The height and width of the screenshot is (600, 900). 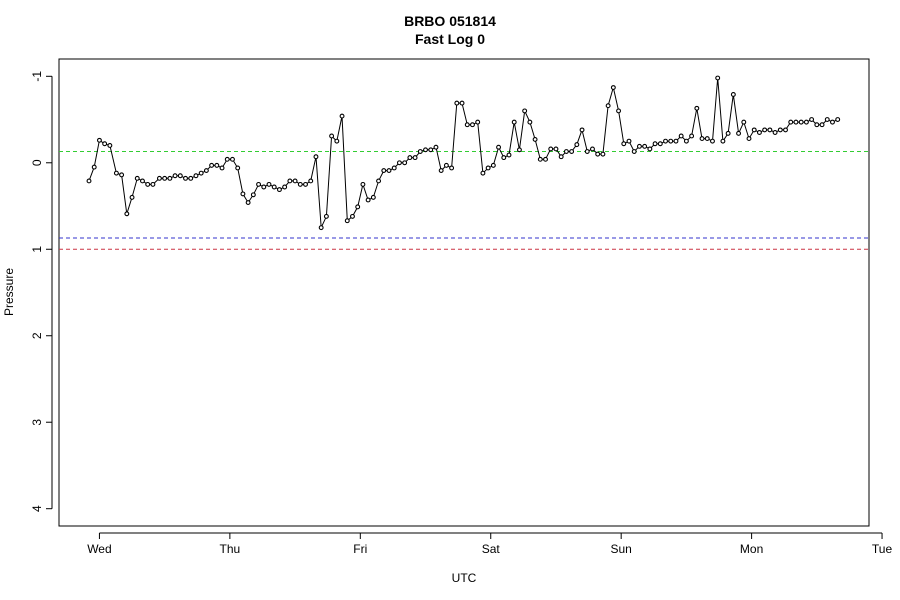 What do you see at coordinates (41, 291) in the screenshot?
I see `y-axis: -1 0 1 2 3 4` at bounding box center [41, 291].